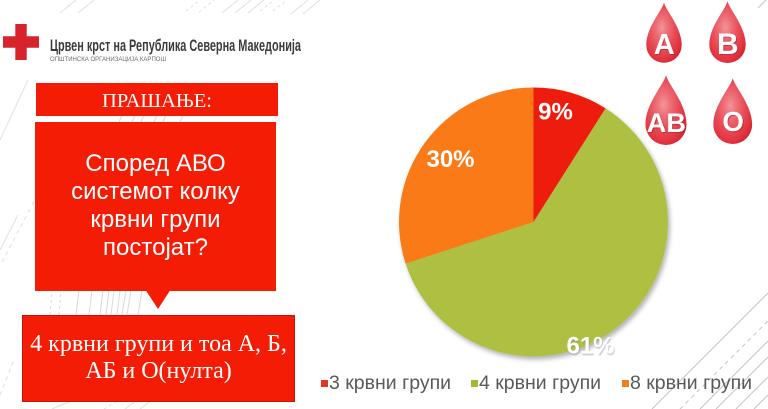  What do you see at coordinates (555, 112) in the screenshot?
I see `svg-text: 9%` at bounding box center [555, 112].